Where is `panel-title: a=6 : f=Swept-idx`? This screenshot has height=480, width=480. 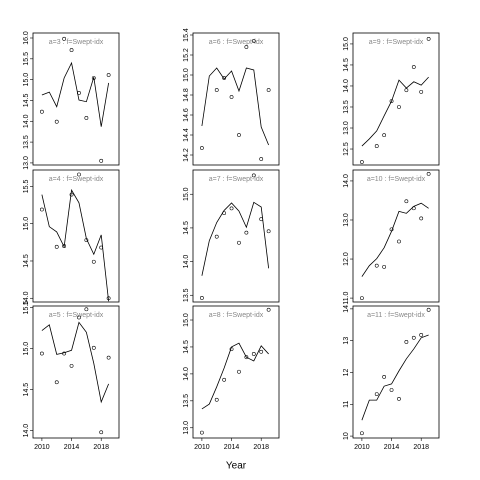
panel-title: a=6 : f=Swept-idx is located at coordinates (236, 42).